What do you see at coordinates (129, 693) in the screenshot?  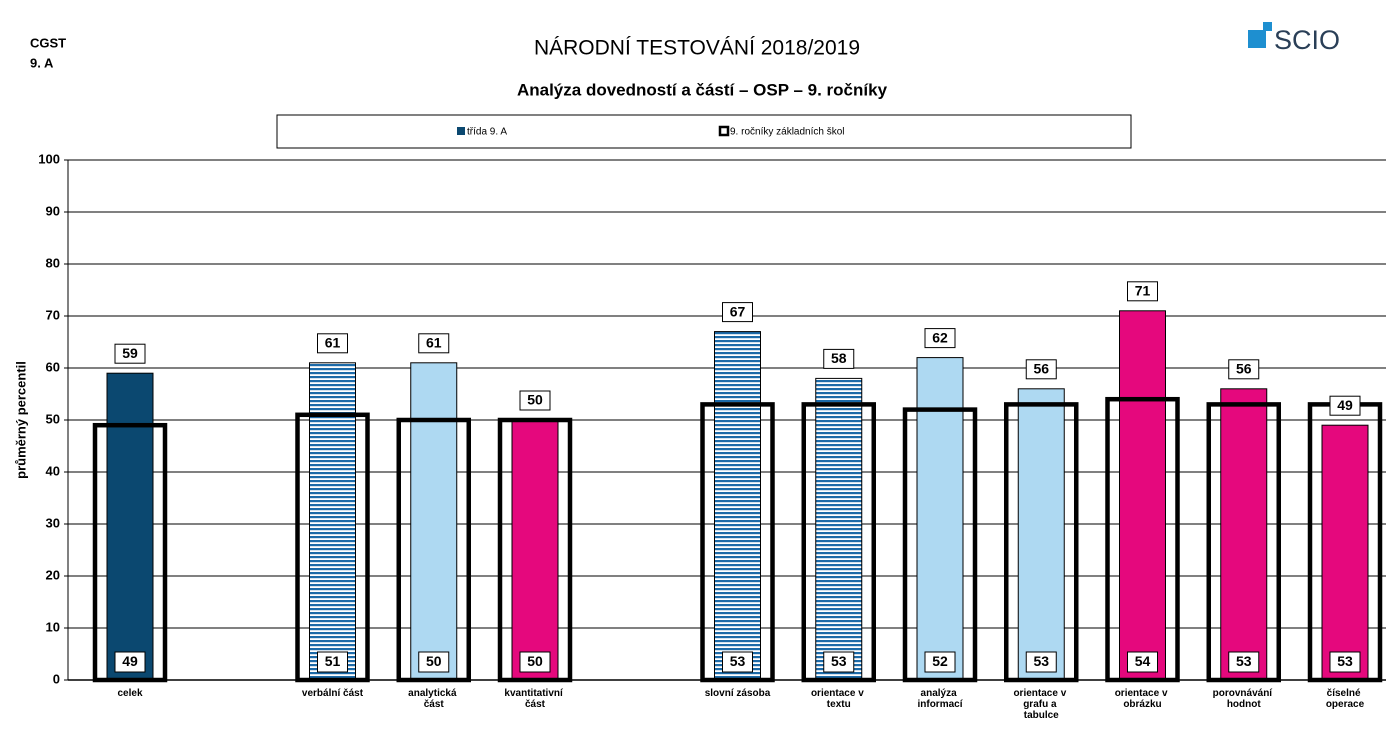 I see `x-tick-label: celek` at bounding box center [129, 693].